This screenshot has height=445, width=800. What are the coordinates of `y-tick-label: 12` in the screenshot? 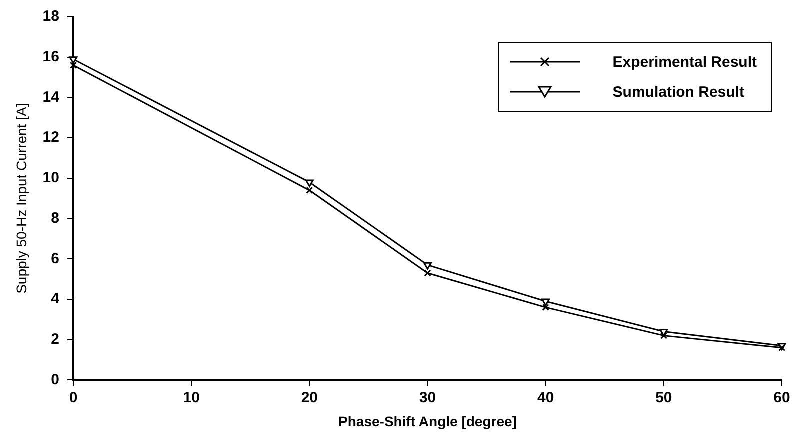 It's located at (51, 137).